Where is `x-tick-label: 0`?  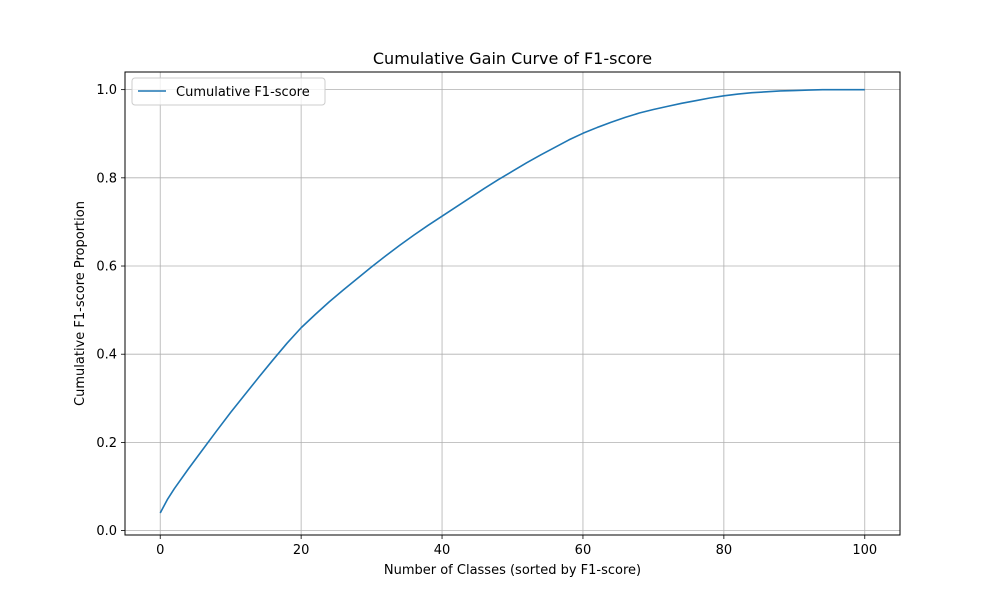
x-tick-label: 0 is located at coordinates (160, 550).